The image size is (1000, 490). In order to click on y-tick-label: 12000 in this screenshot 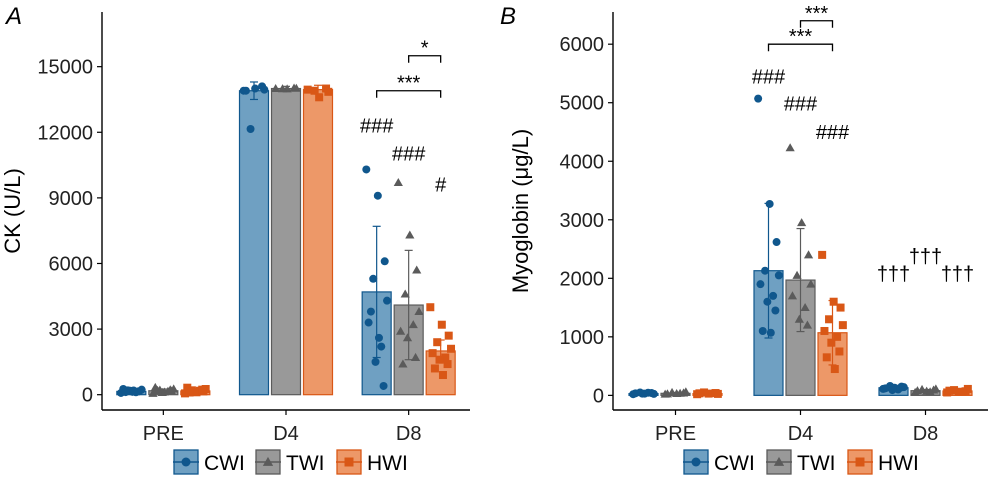, I will do `click(65, 133)`.